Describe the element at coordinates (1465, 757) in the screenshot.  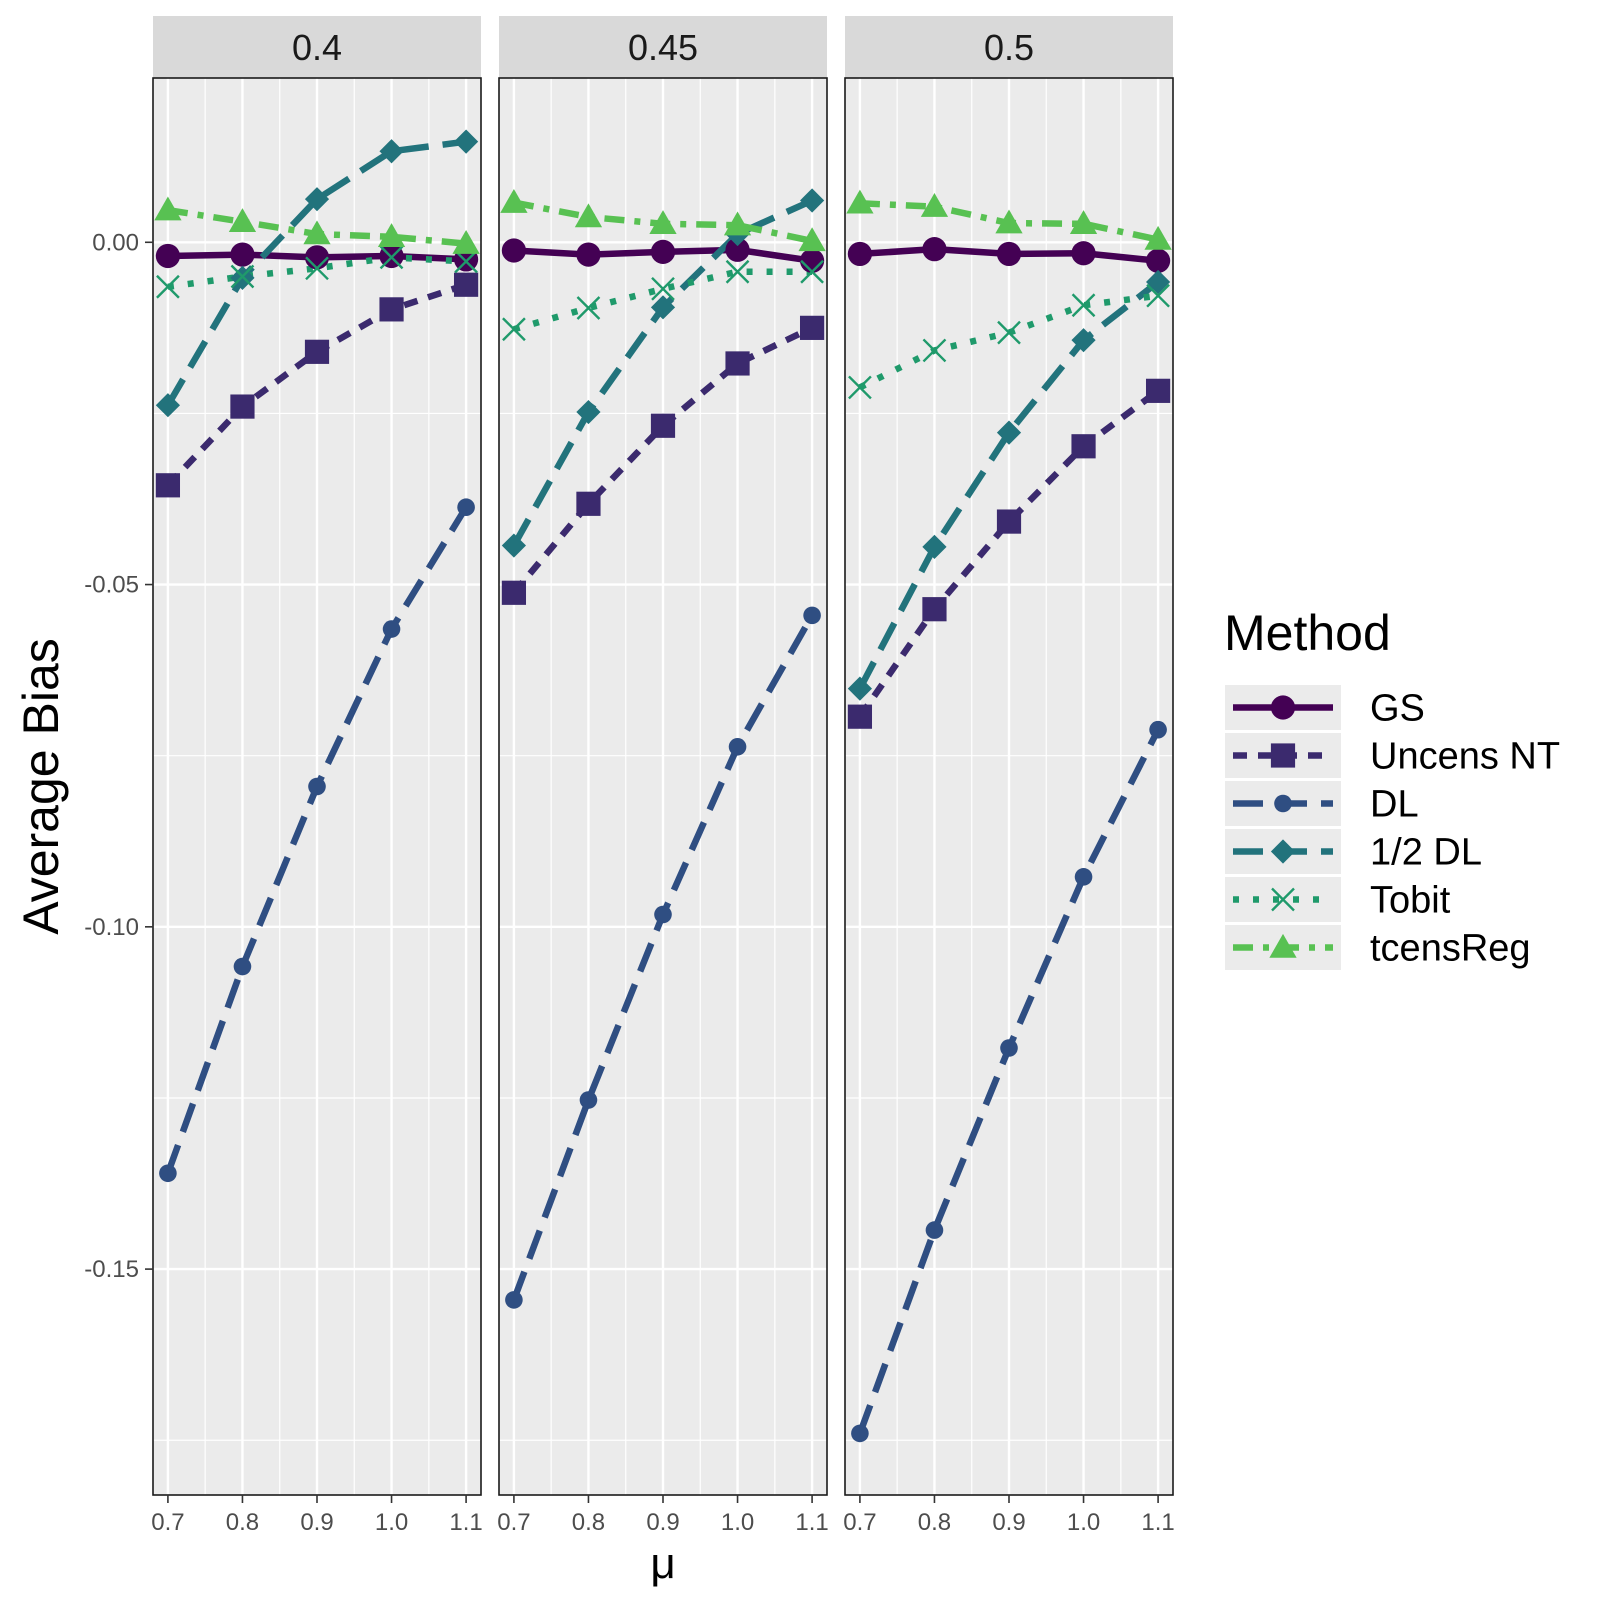
I see `legend-label: Uncens NT` at that location.